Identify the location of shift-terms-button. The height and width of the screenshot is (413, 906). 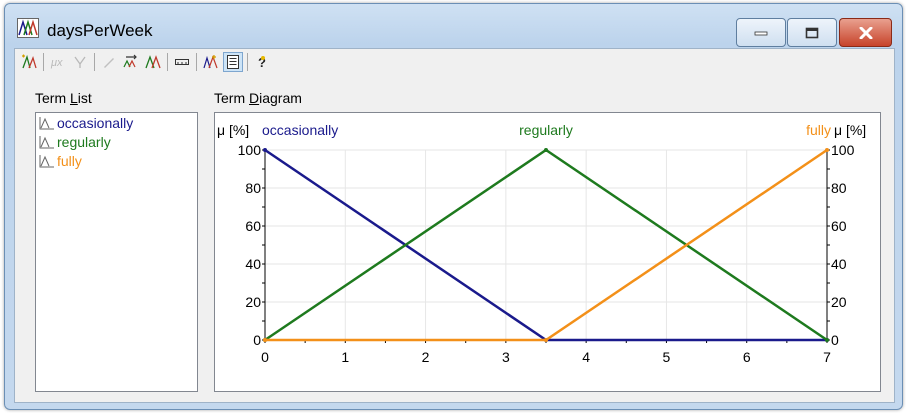
(131, 62).